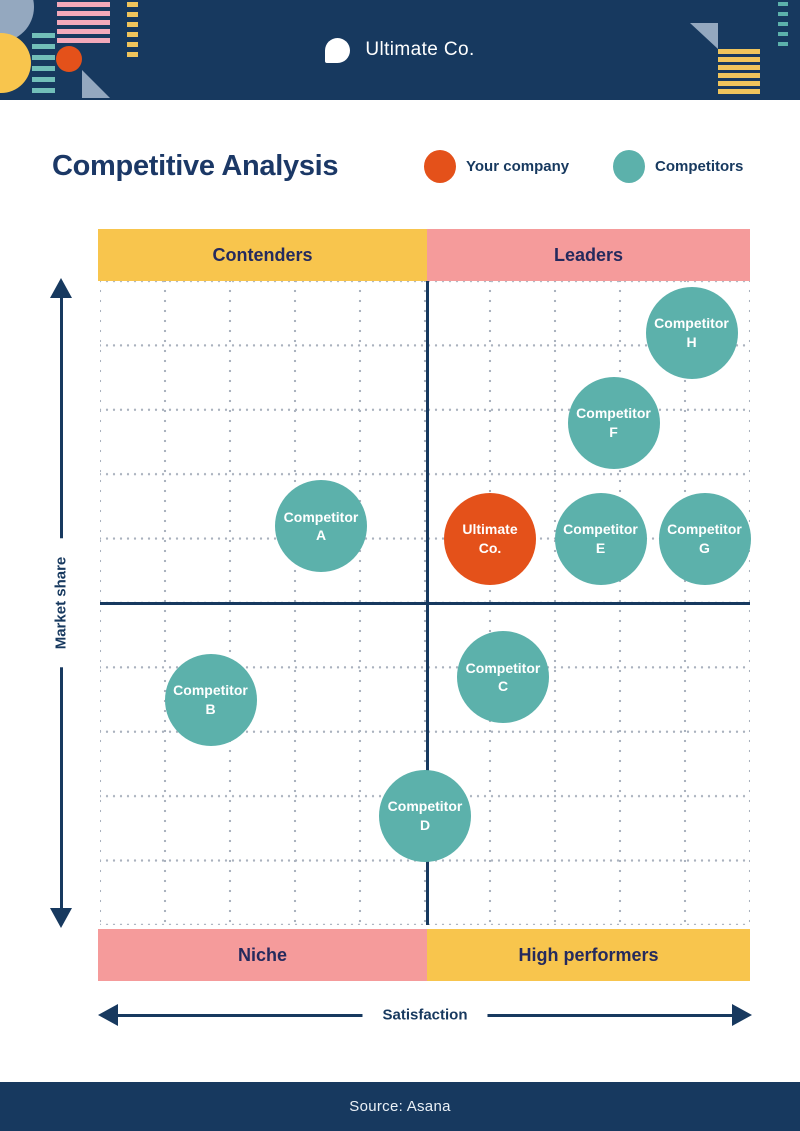 The image size is (800, 1131). Describe the element at coordinates (262, 255) in the screenshot. I see `quadrant-label-contenders: Contenders` at that location.